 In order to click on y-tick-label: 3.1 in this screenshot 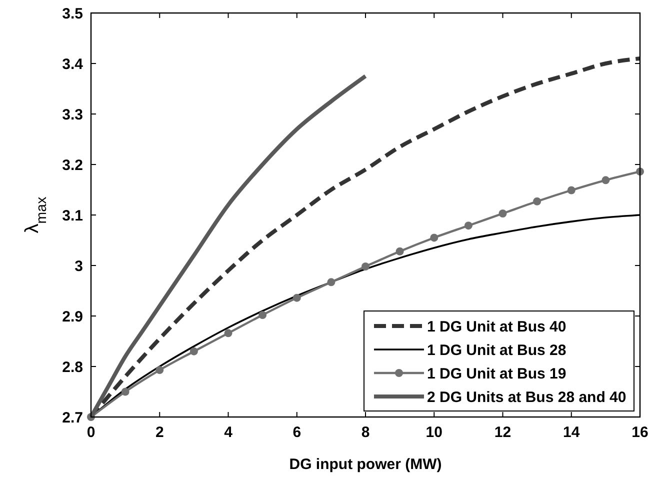, I will do `click(72, 215)`.